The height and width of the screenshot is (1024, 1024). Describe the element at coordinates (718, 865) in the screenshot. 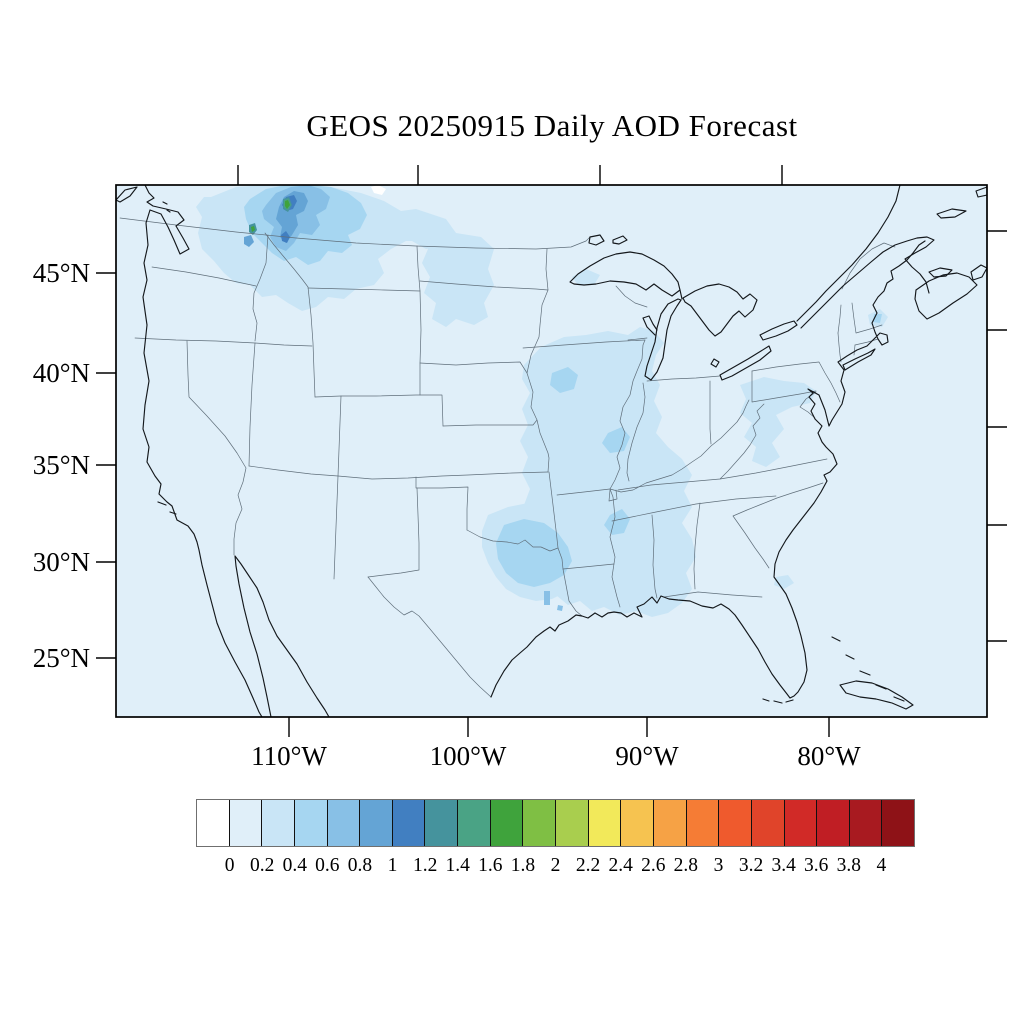

I see `colorbar-label-3: 3` at that location.